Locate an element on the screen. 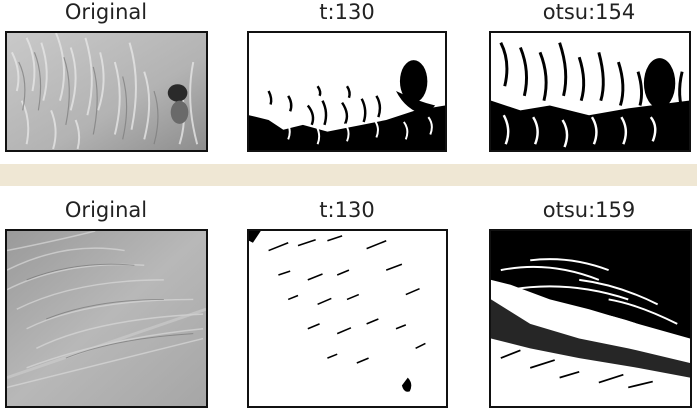 The image size is (697, 413). panel-title: otsu:154 is located at coordinates (589, 12).